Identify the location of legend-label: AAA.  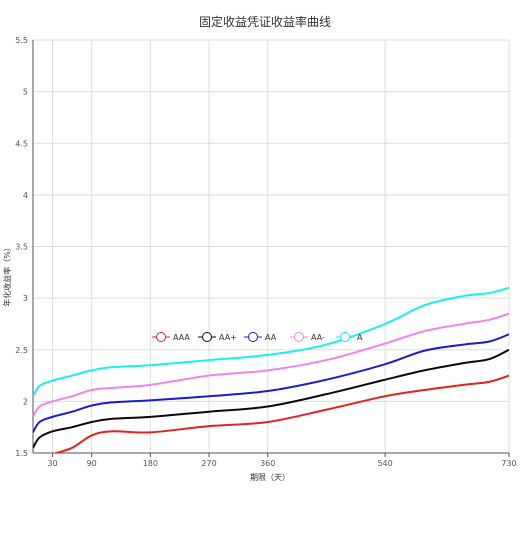
(181, 337).